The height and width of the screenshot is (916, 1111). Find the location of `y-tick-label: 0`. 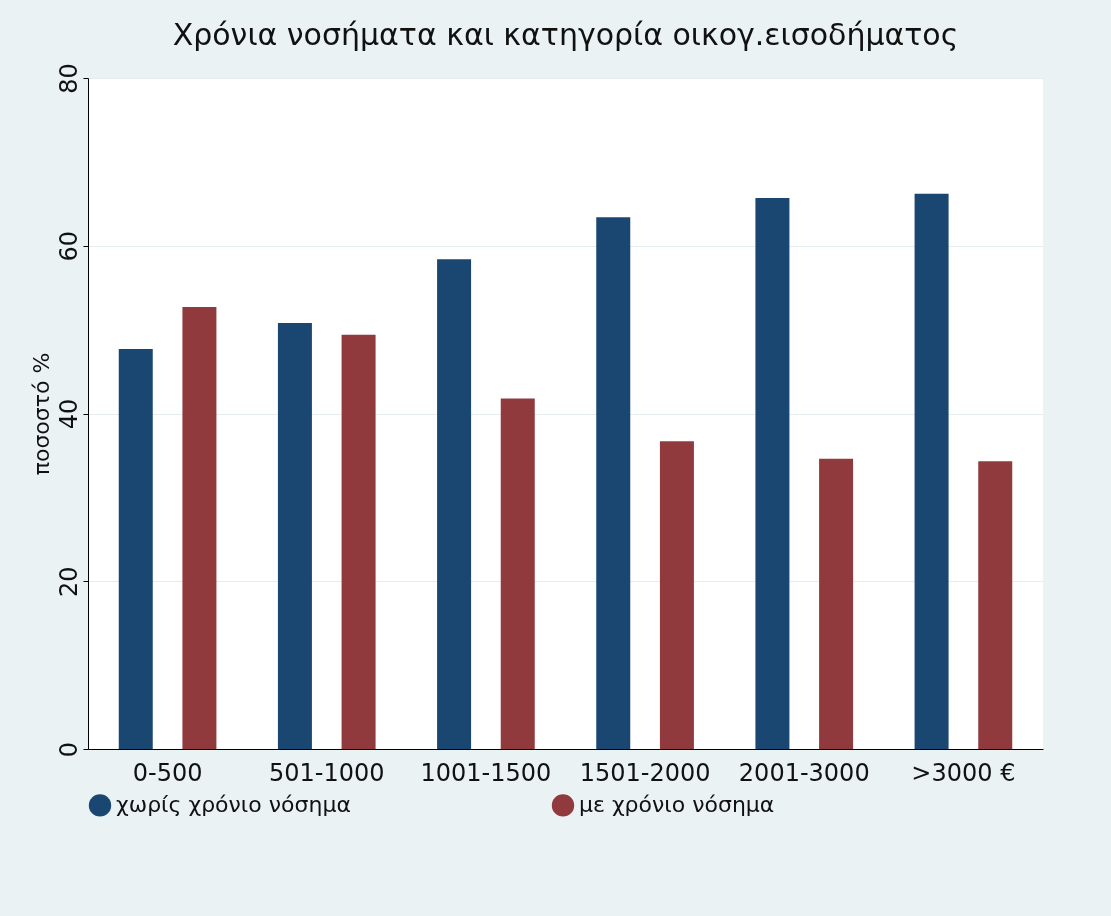

y-tick-label: 0 is located at coordinates (68, 749).